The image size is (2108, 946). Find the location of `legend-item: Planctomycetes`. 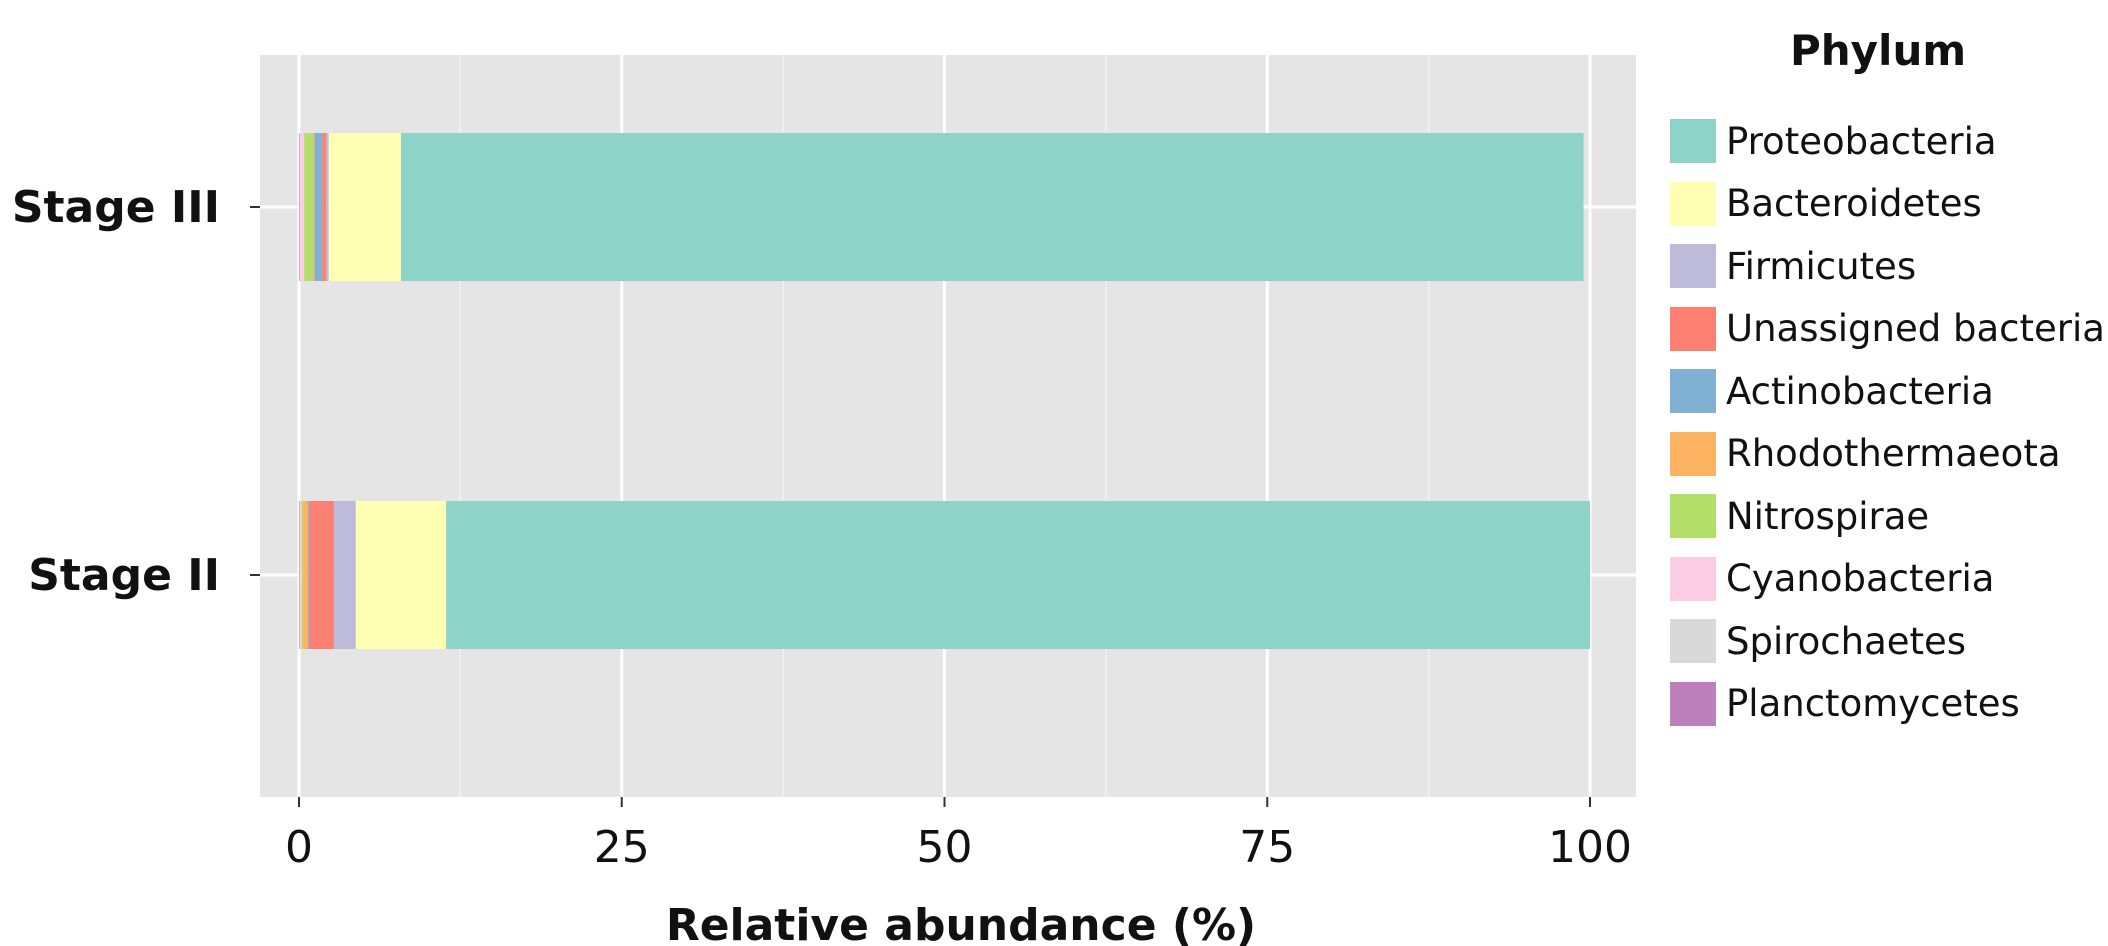

legend-item: Planctomycetes is located at coordinates (1845, 704).